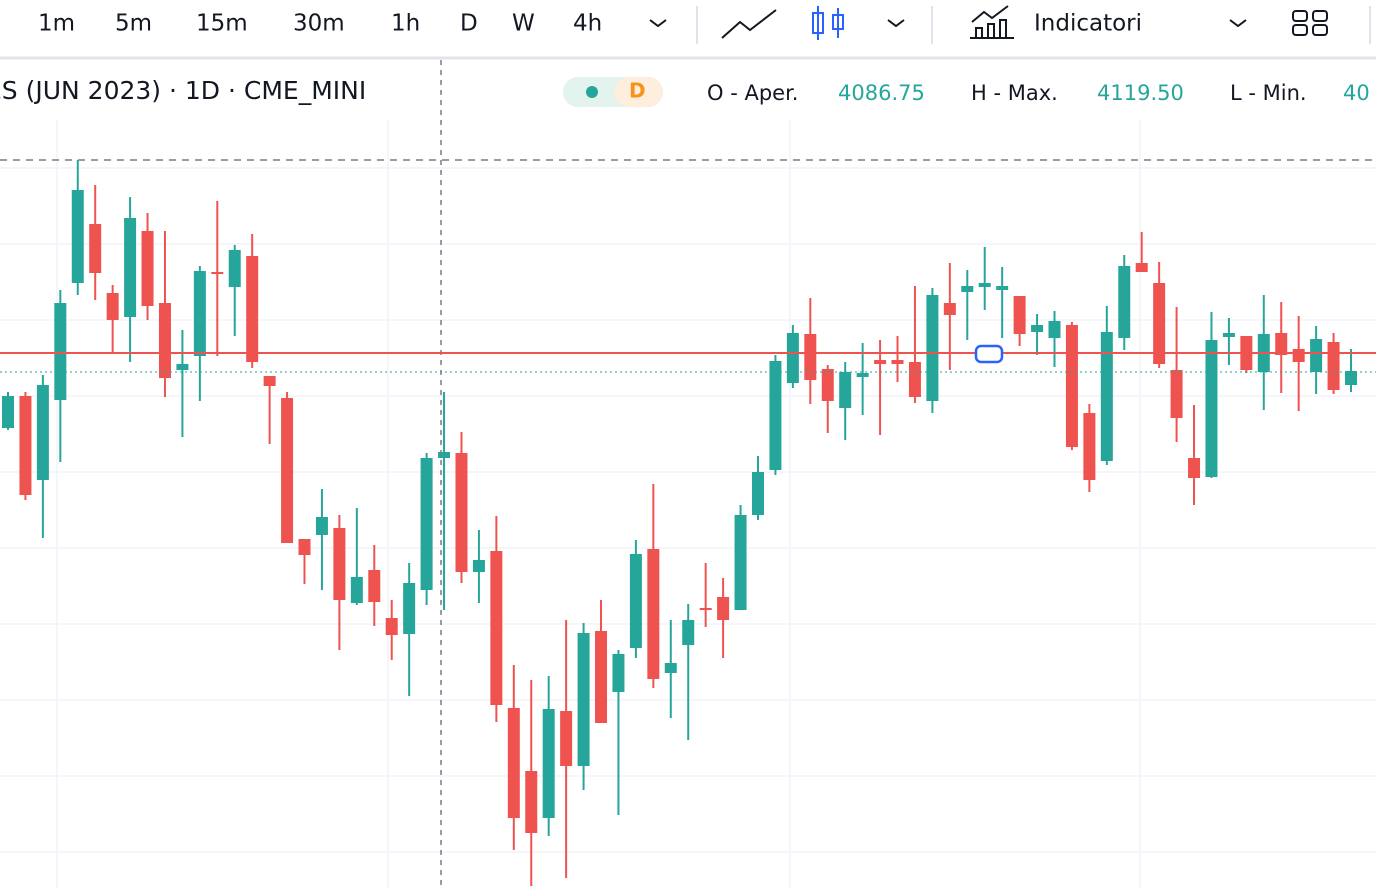 This screenshot has width=1376, height=888. I want to click on ohlc-label: H - Max., so click(1014, 93).